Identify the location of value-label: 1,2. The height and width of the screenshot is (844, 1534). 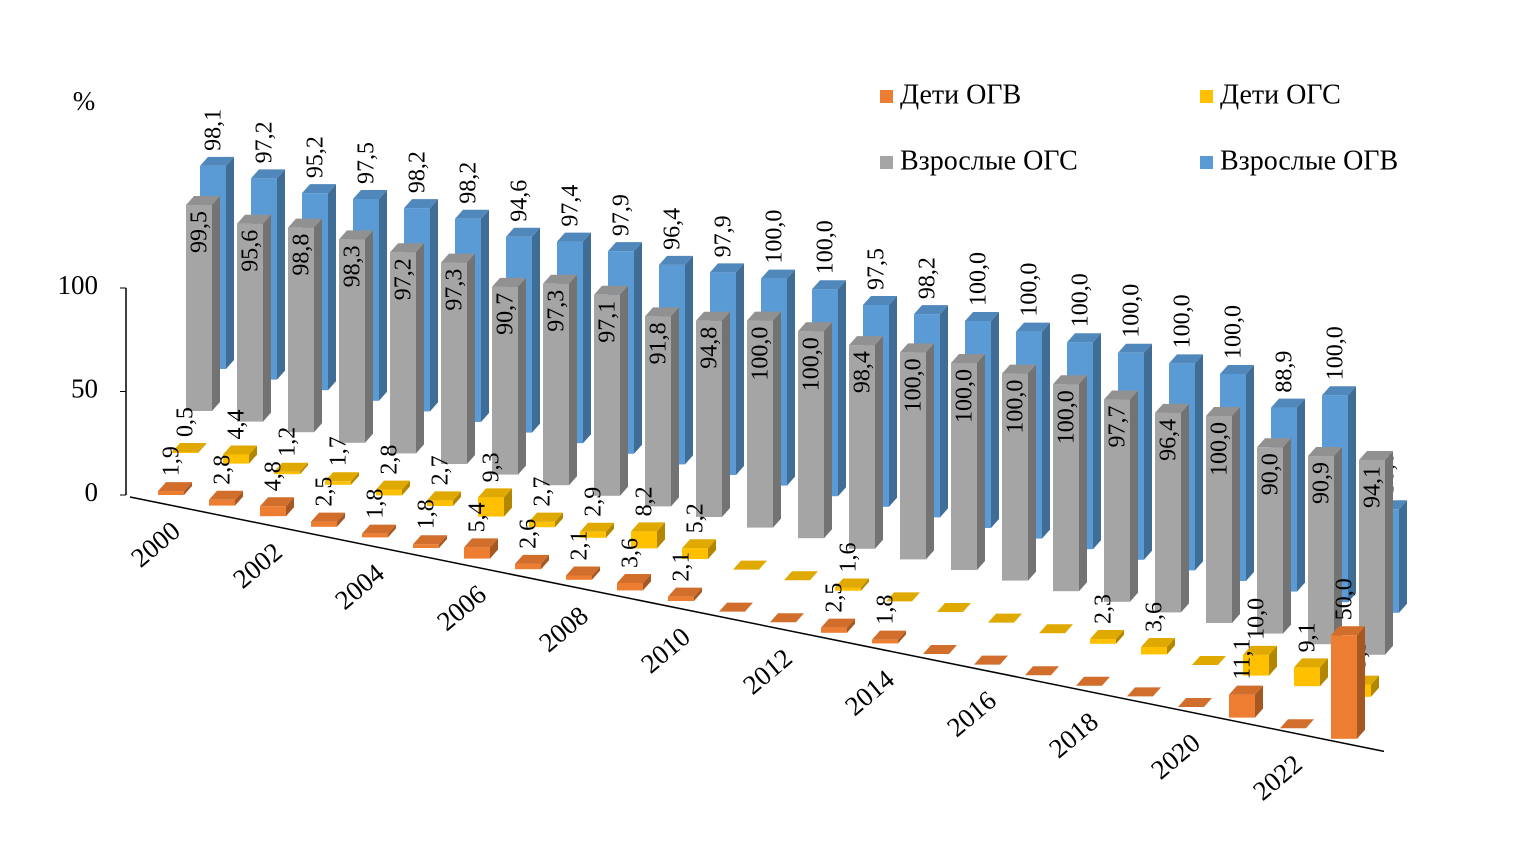
(288, 442).